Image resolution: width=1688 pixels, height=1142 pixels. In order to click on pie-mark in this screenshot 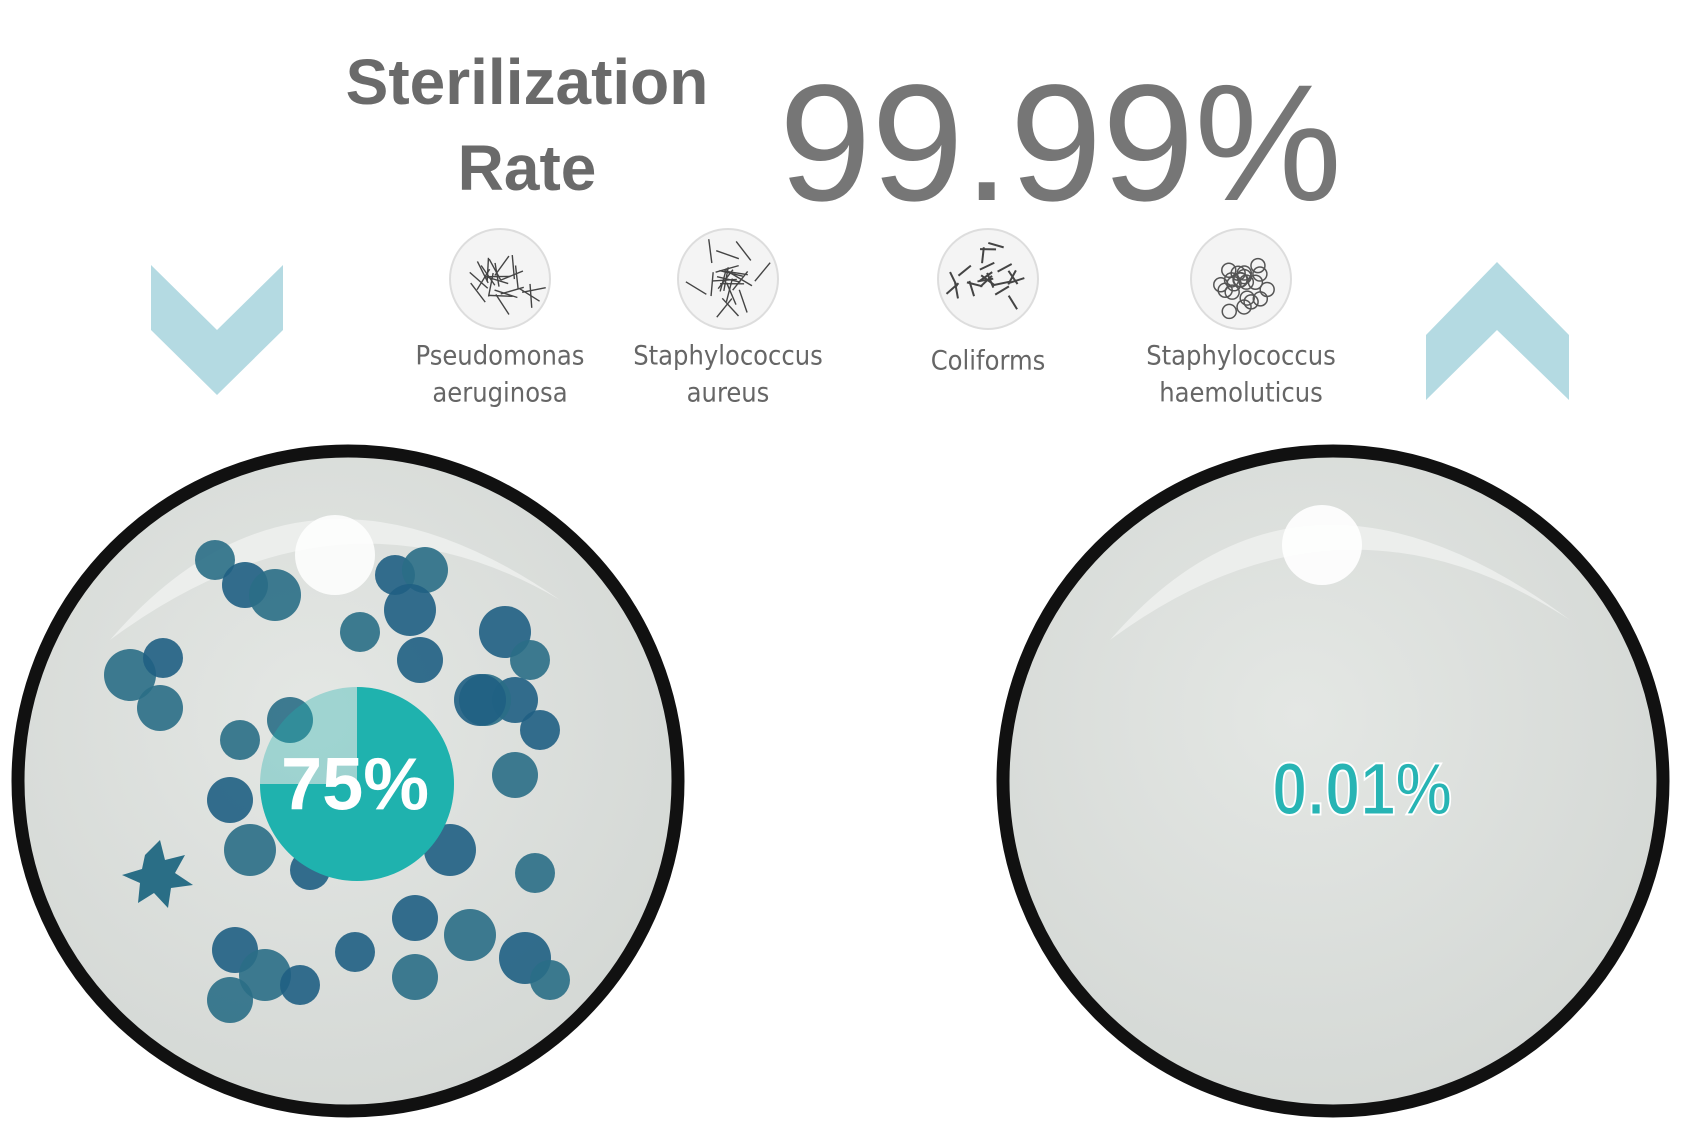, I will do `click(357, 784)`.